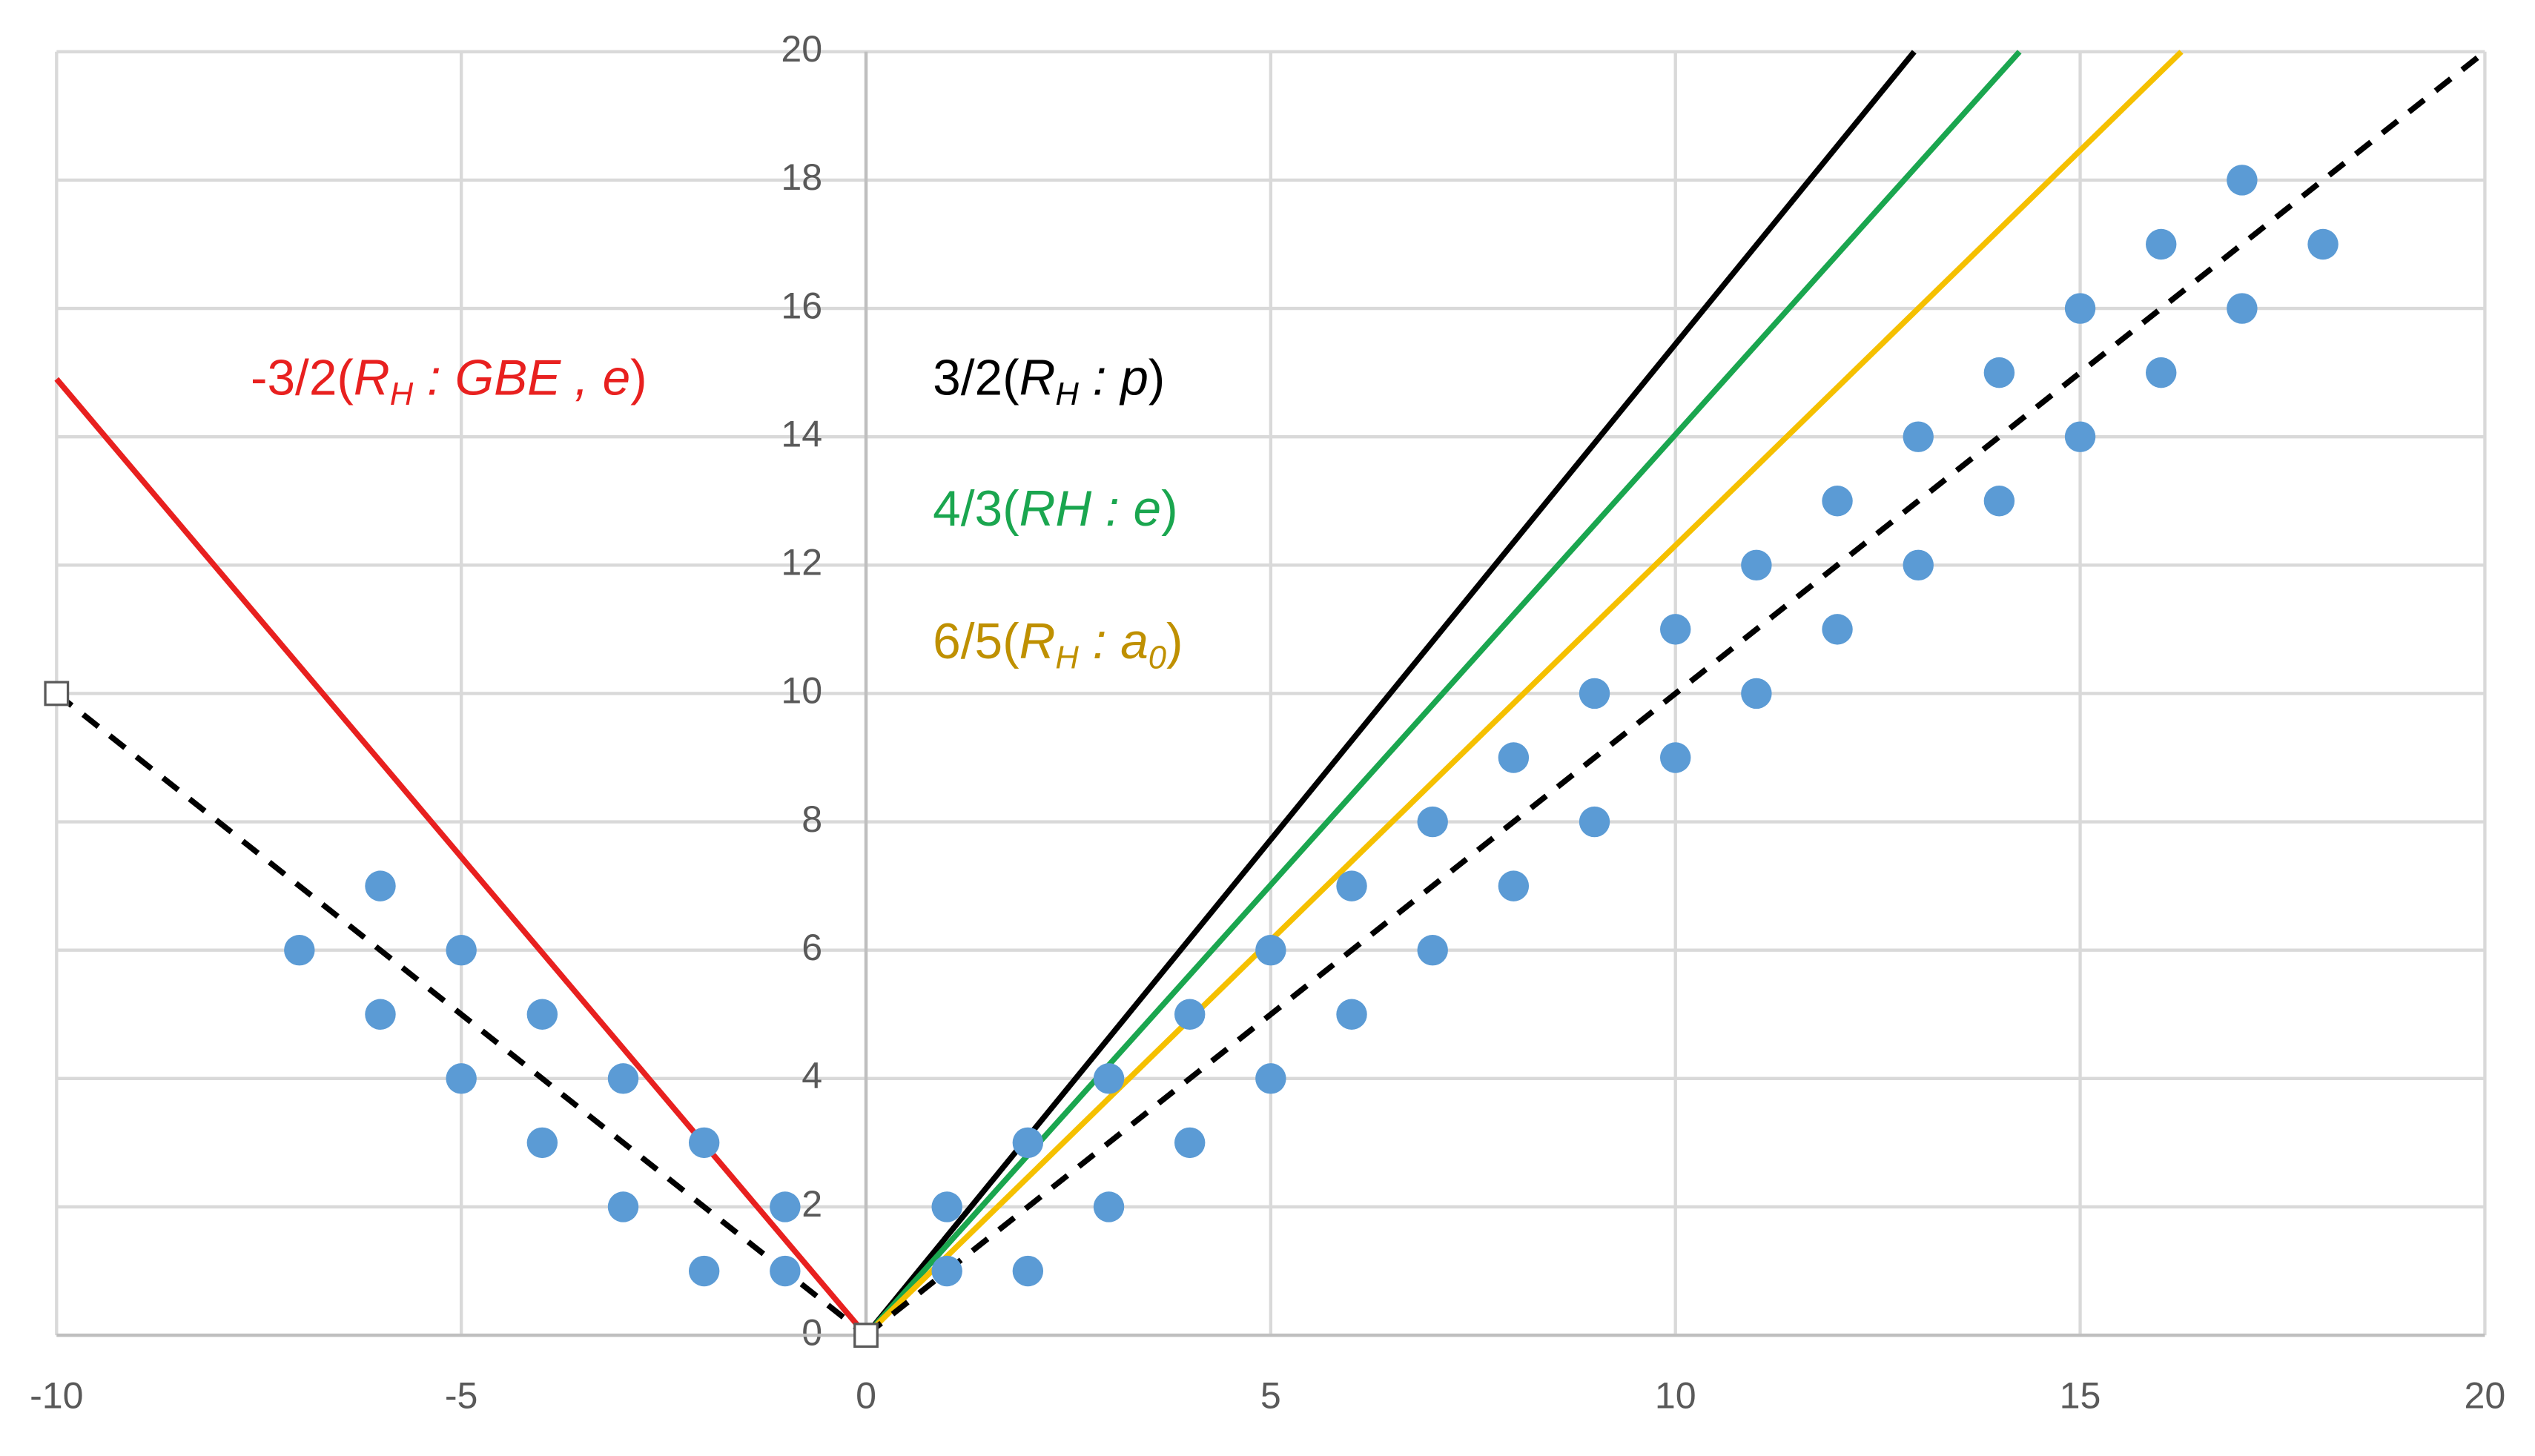 The height and width of the screenshot is (1456, 2535). I want to click on x-tick-label: 10, so click(1675, 1395).